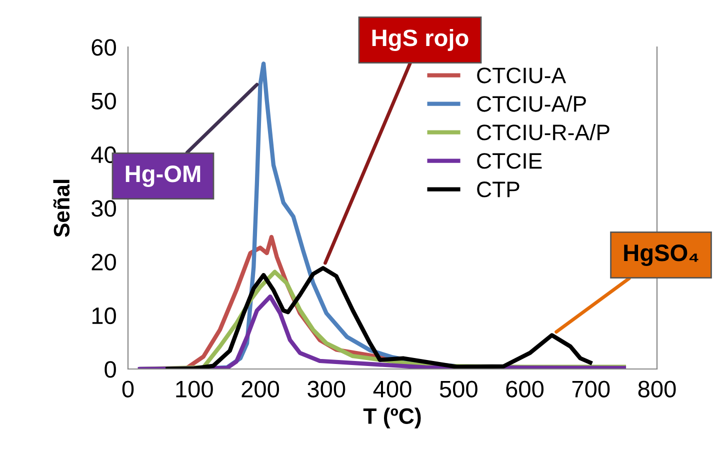 The width and height of the screenshot is (721, 457). What do you see at coordinates (163, 177) in the screenshot?
I see `annotation: Hg-OM` at bounding box center [163, 177].